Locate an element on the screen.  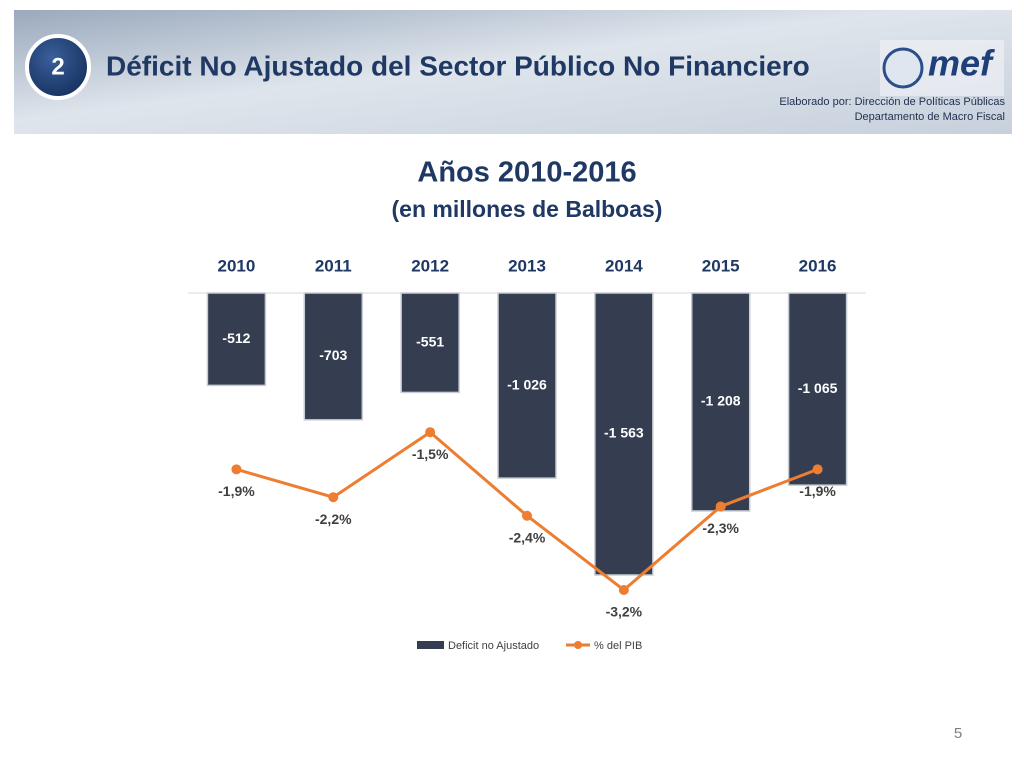
chart-title: Años 2010-2016 is located at coordinates (526, 173).